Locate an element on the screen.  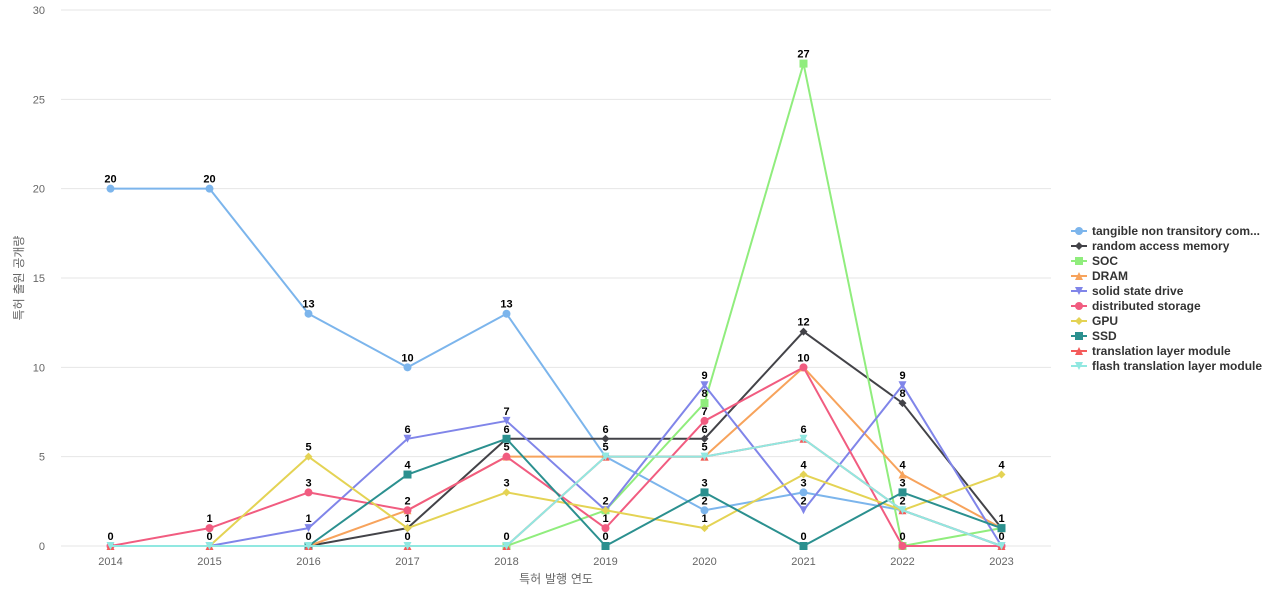
x-tick-label: 2020 is located at coordinates (704, 562).